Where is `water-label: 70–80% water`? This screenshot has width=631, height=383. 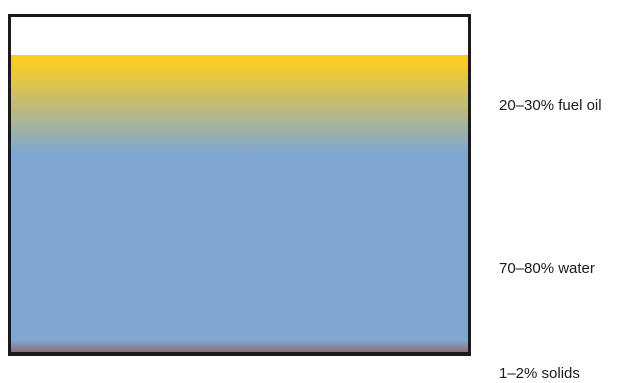 water-label: 70–80% water is located at coordinates (547, 268).